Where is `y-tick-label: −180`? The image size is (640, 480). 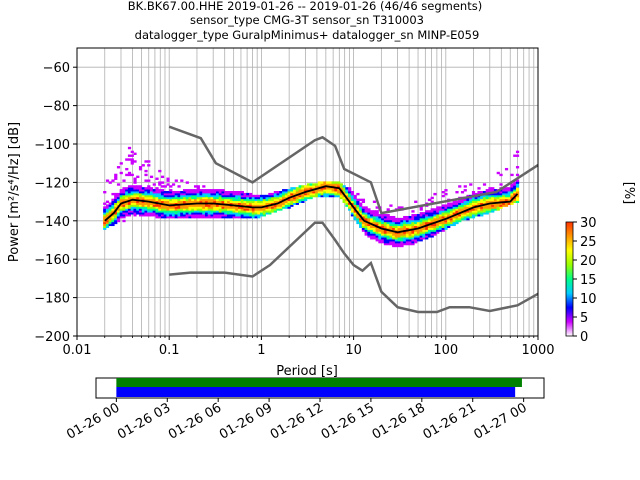 y-tick-label: −180 is located at coordinates (52, 299).